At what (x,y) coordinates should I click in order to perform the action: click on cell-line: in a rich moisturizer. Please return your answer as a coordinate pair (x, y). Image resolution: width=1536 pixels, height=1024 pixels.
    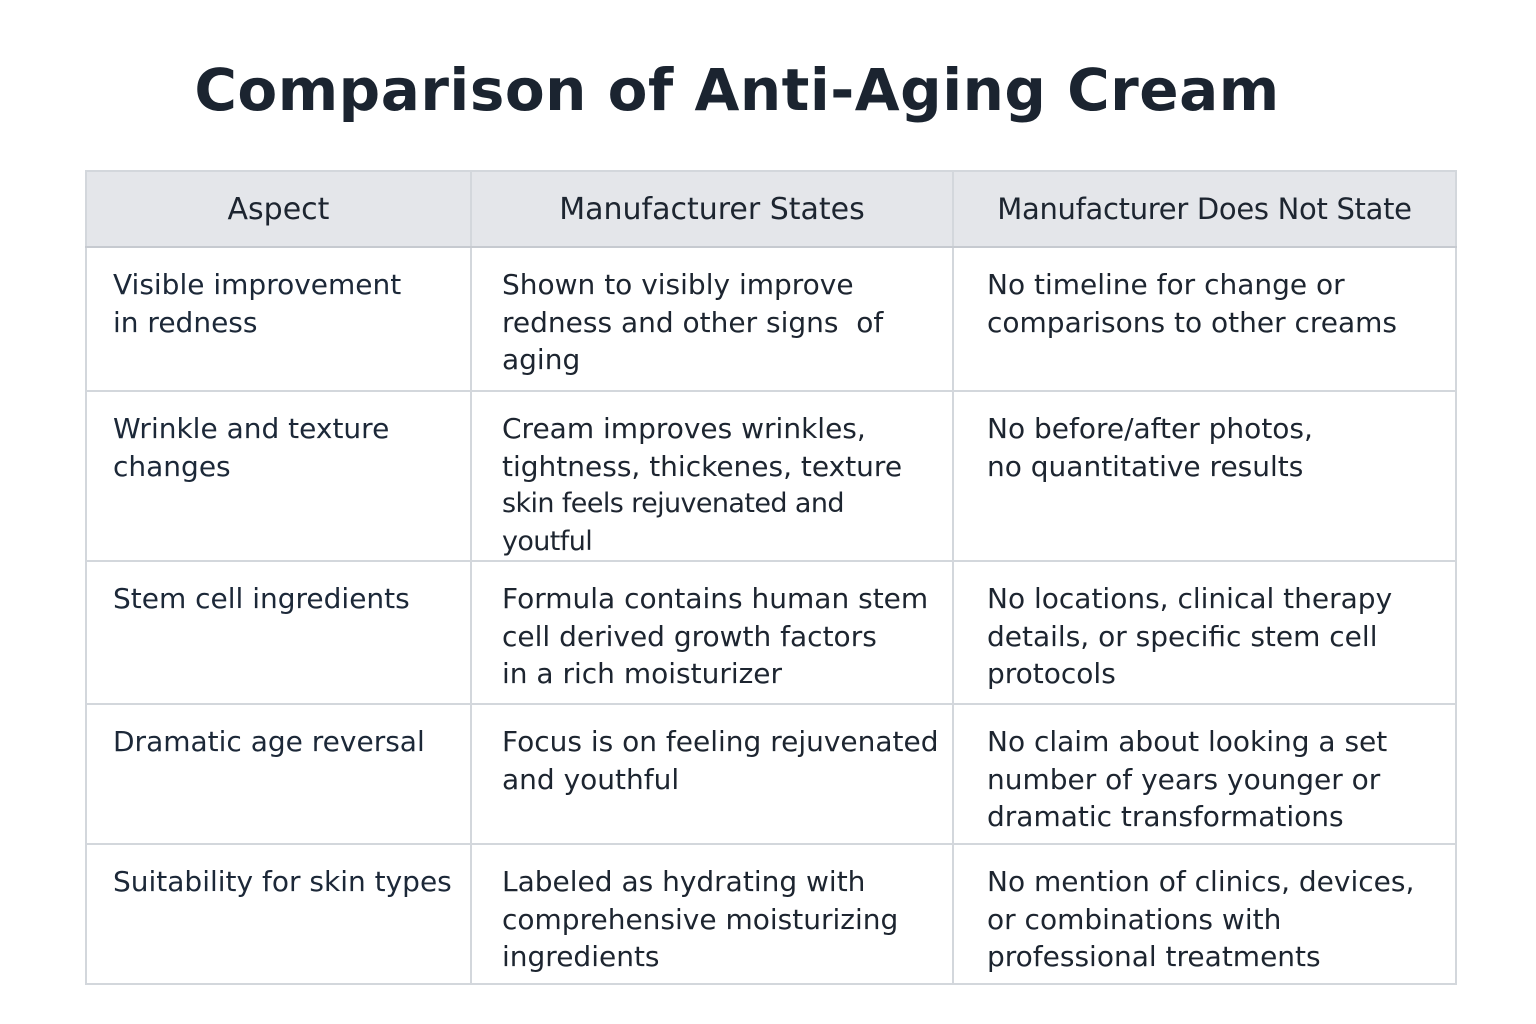
    Looking at the image, I should click on (642, 673).